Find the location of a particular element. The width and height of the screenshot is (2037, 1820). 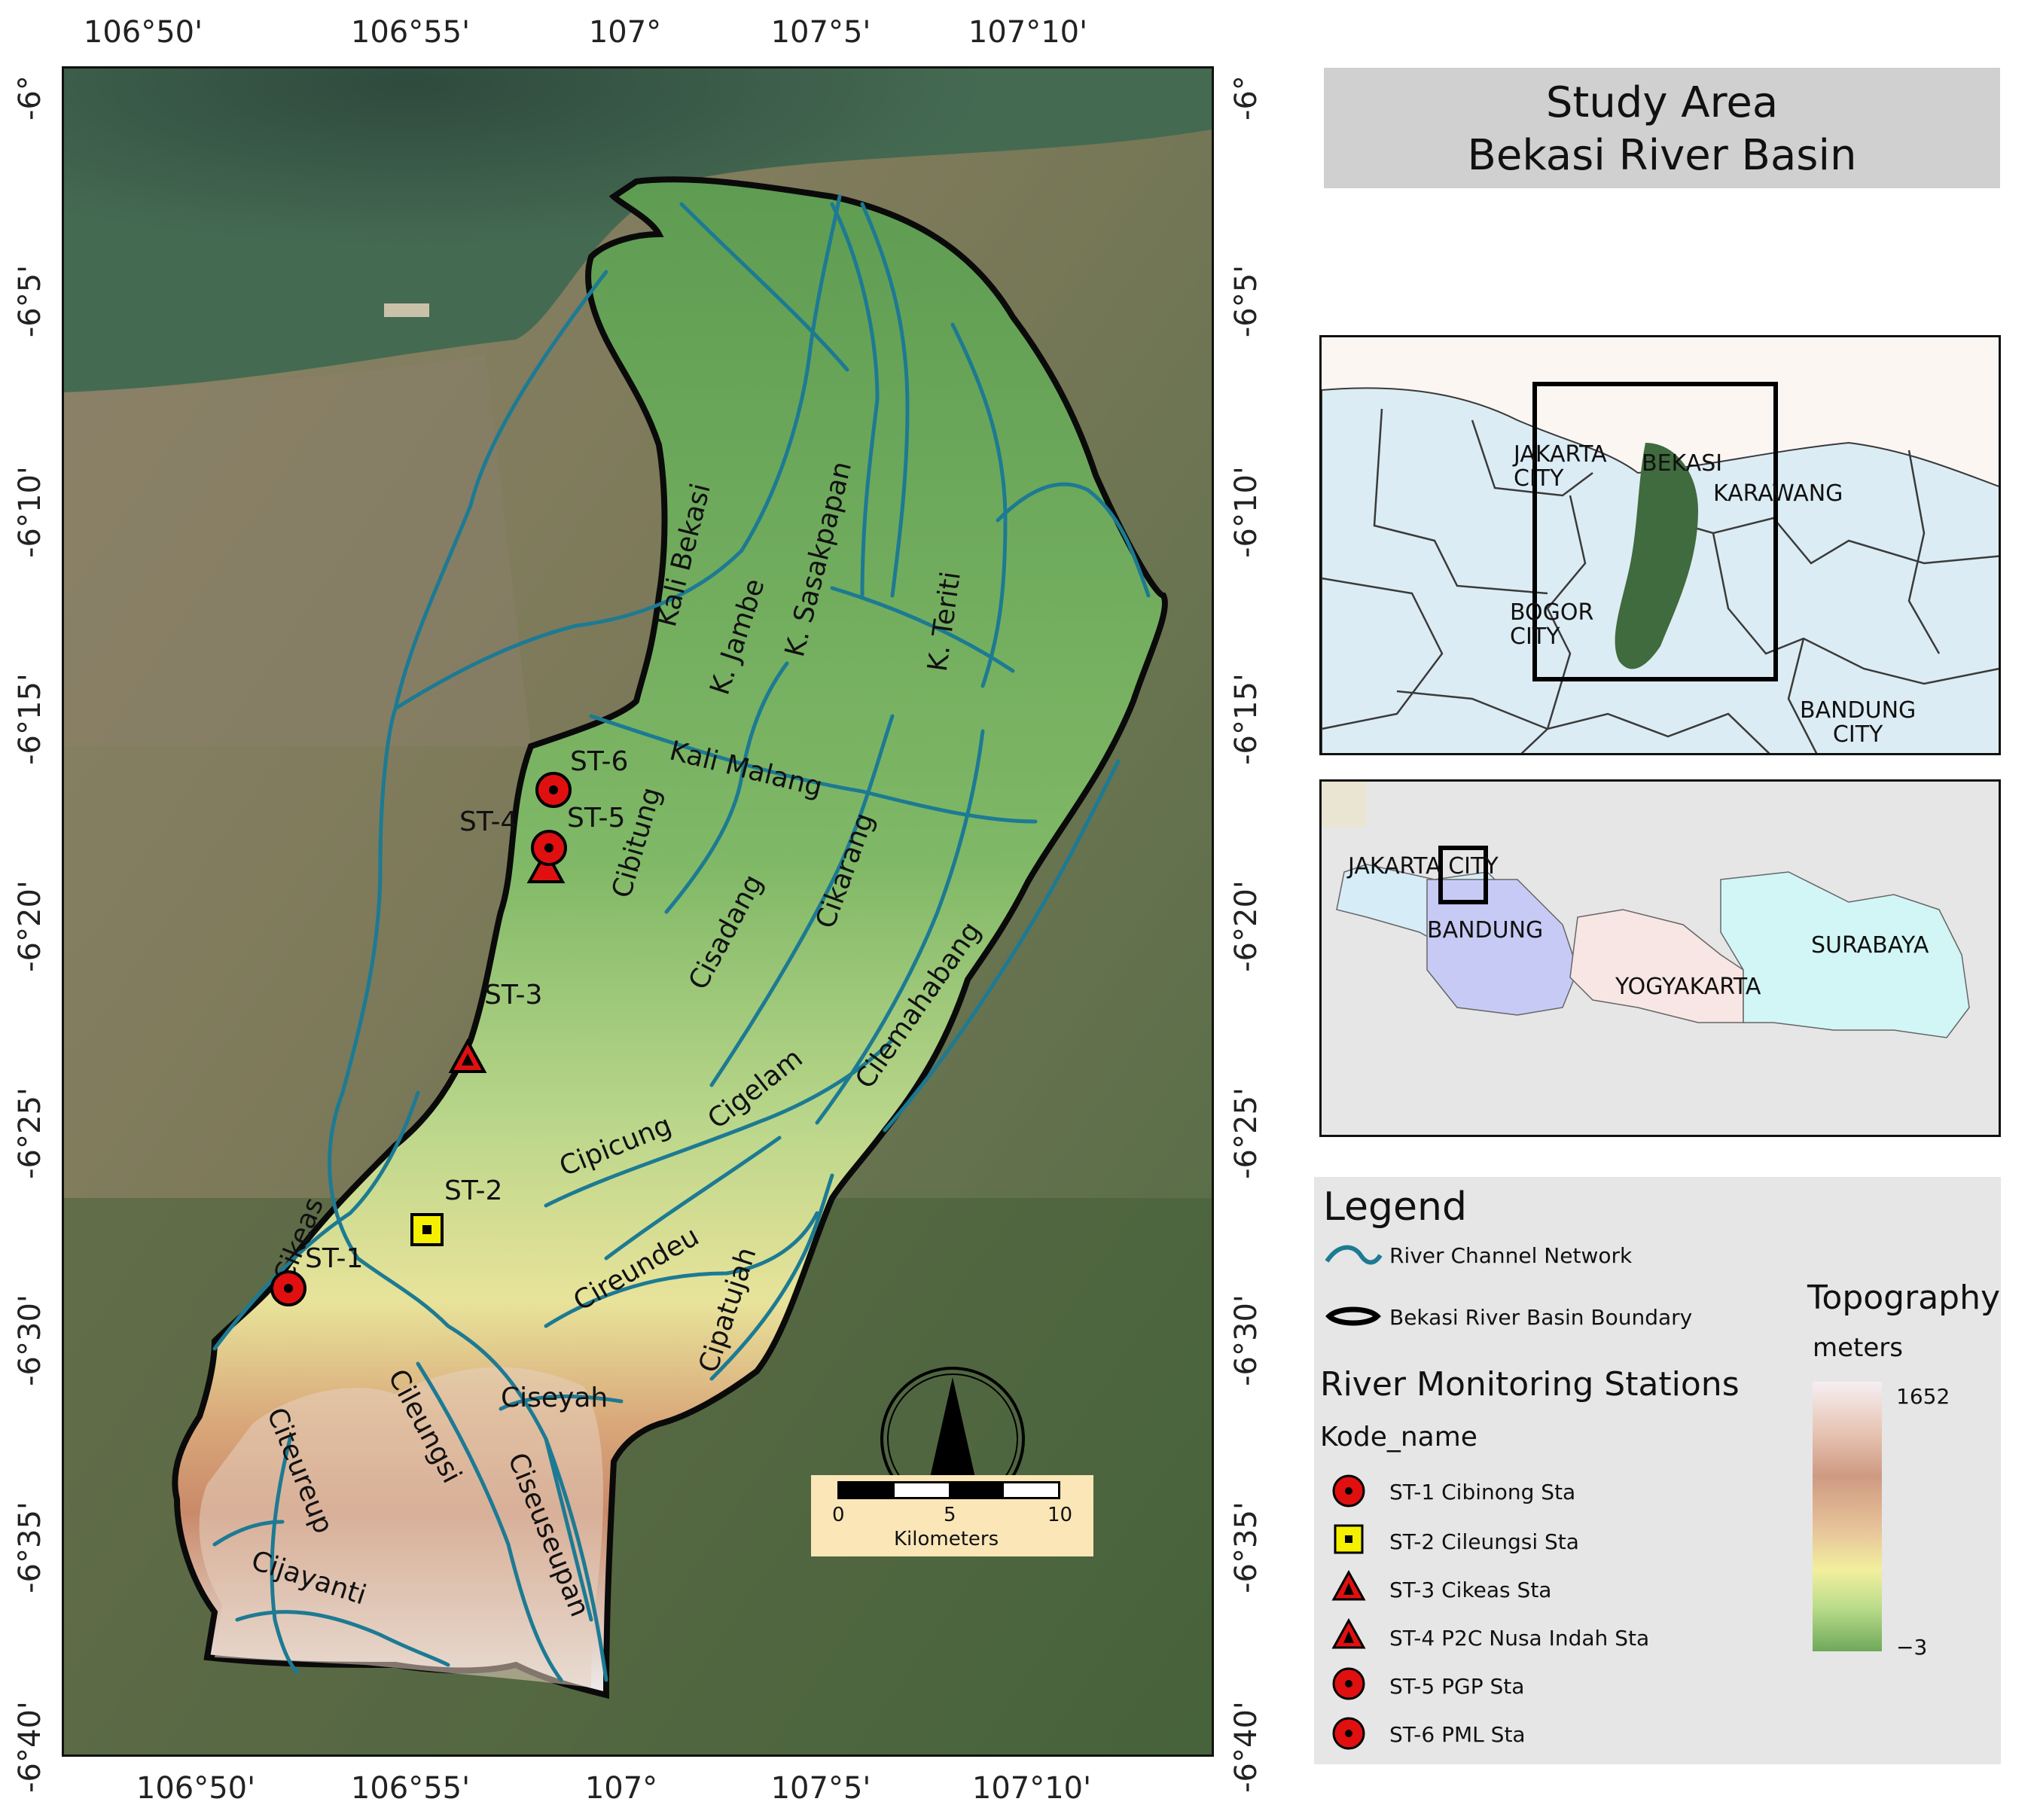

station-st5-marker is located at coordinates (549, 848).